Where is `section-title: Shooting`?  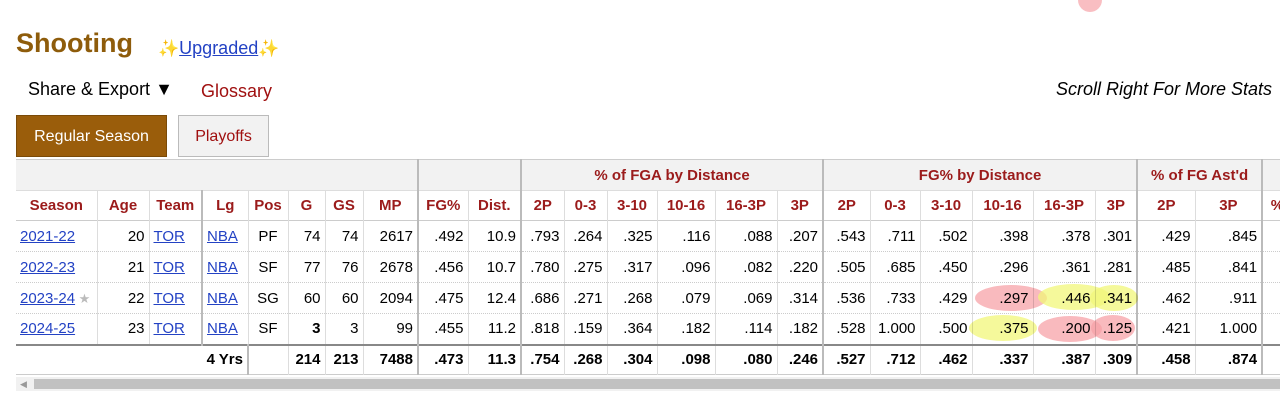
section-title: Shooting is located at coordinates (74, 43).